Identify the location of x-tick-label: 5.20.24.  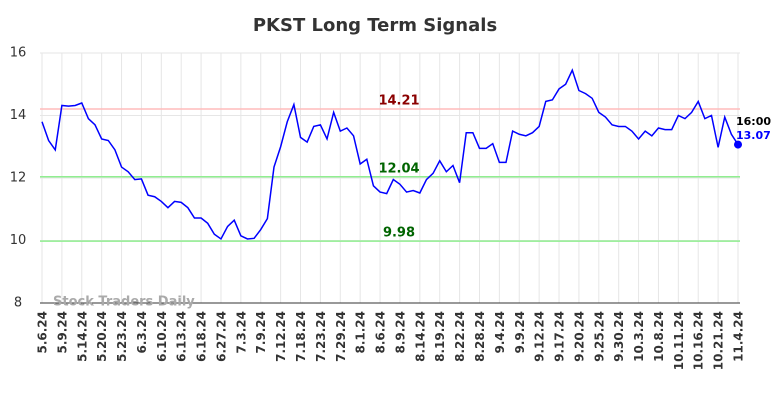
(102, 336).